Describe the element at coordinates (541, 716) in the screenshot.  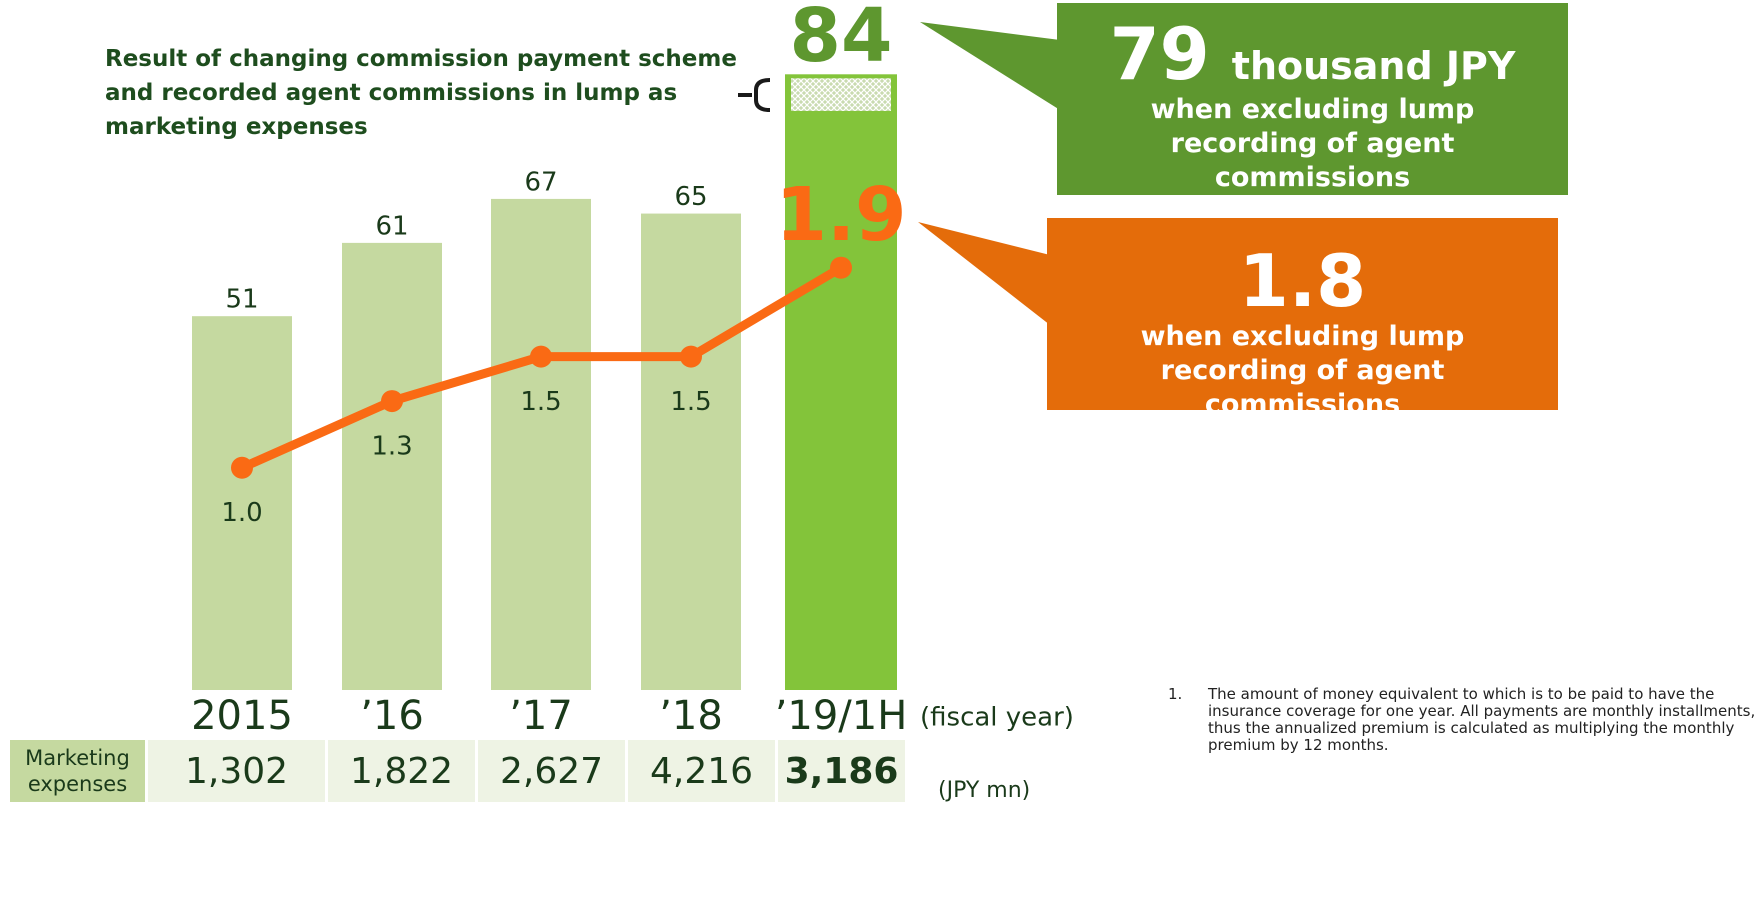
I see `x-tick-label: ’17` at that location.